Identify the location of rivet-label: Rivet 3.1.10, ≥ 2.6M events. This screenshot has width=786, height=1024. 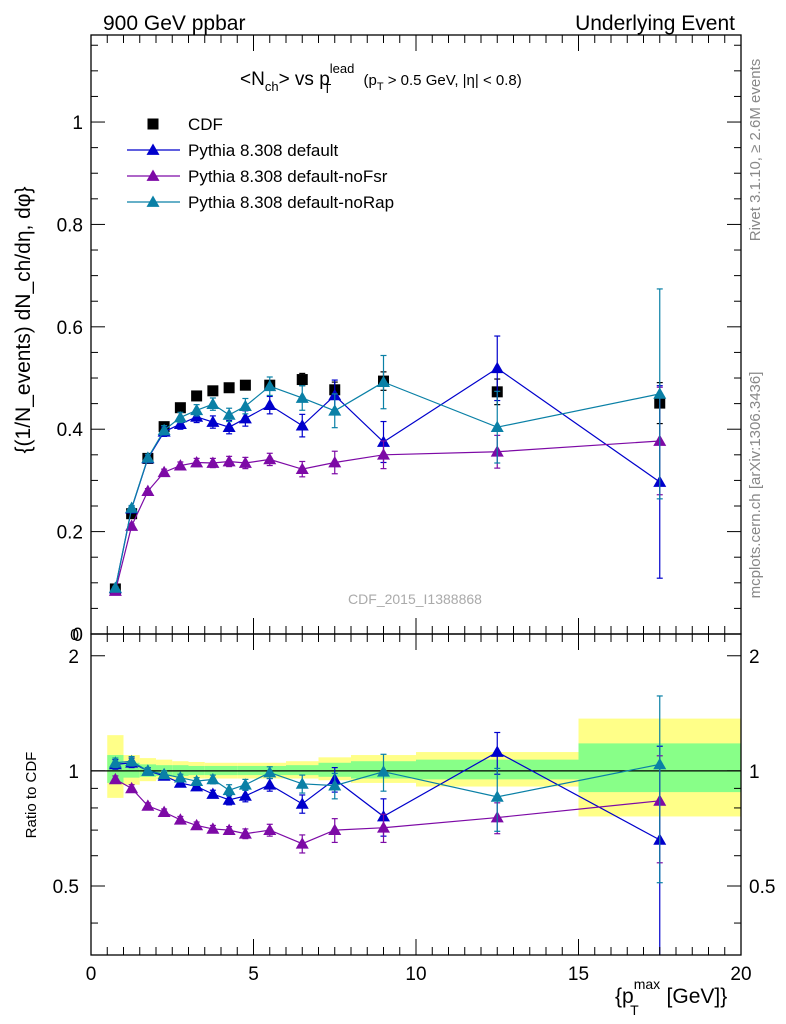
(755, 150).